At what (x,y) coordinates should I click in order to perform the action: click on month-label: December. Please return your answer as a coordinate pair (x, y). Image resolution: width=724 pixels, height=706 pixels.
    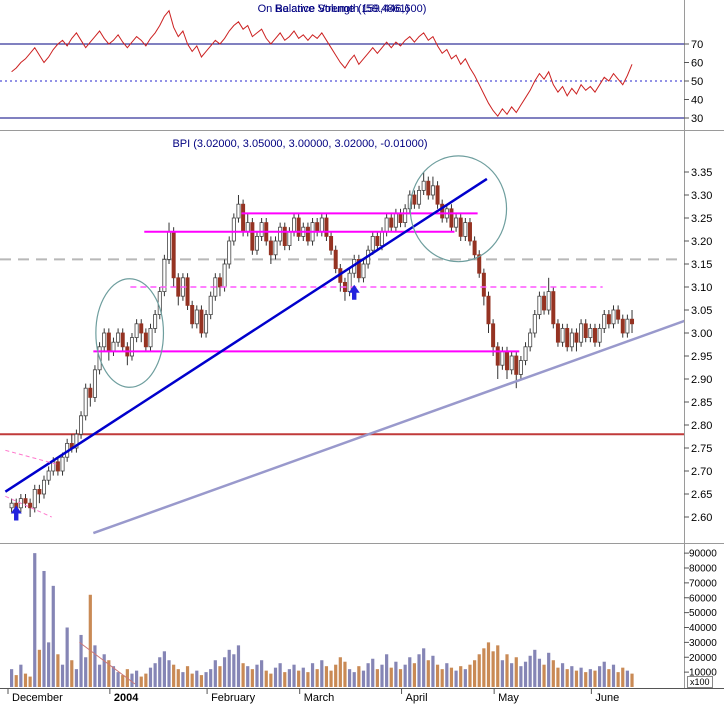
    Looking at the image, I should click on (37, 698).